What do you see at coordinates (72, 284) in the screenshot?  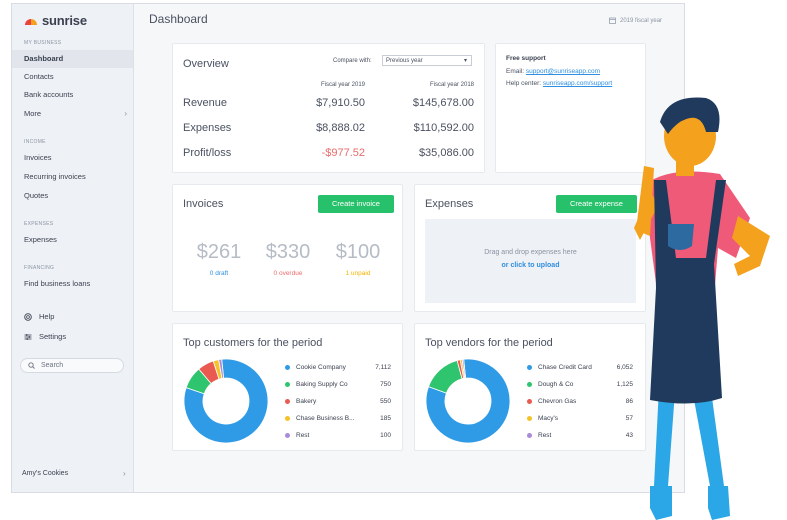 I see `sidebar-item-find-business-loans: Find business loans` at bounding box center [72, 284].